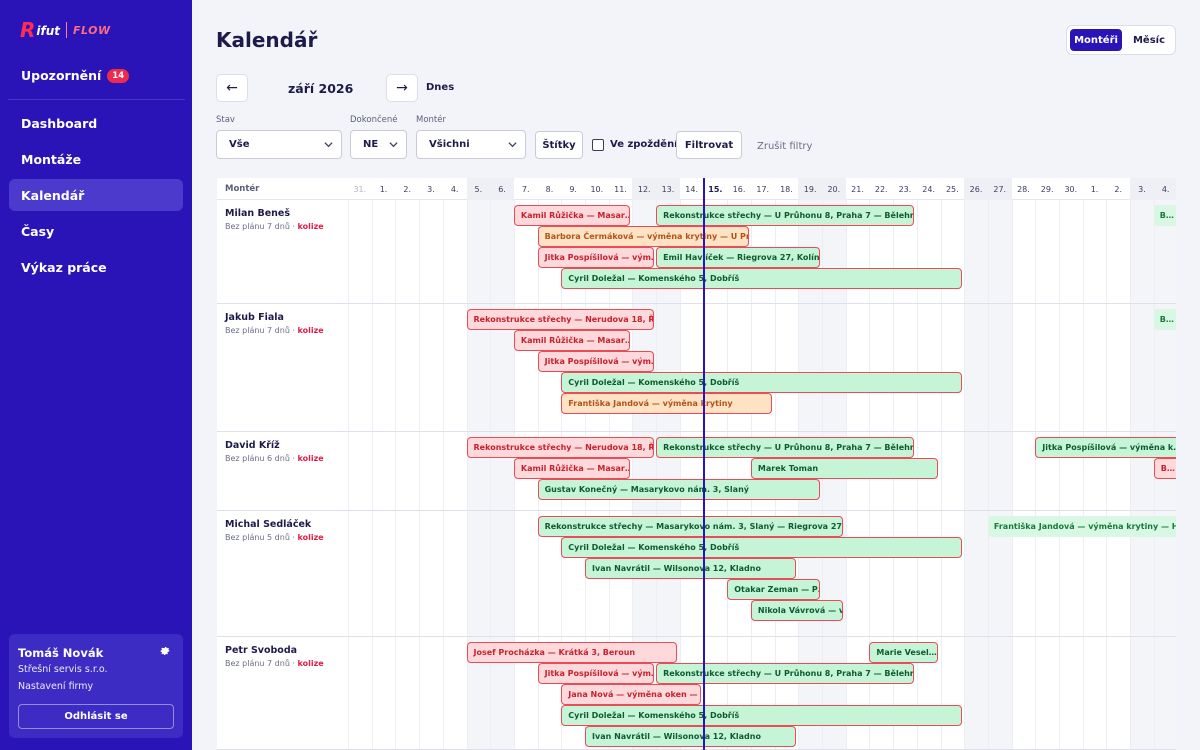 This screenshot has height=750, width=1200. I want to click on view-mesic-button: Měsíc, so click(1149, 40).